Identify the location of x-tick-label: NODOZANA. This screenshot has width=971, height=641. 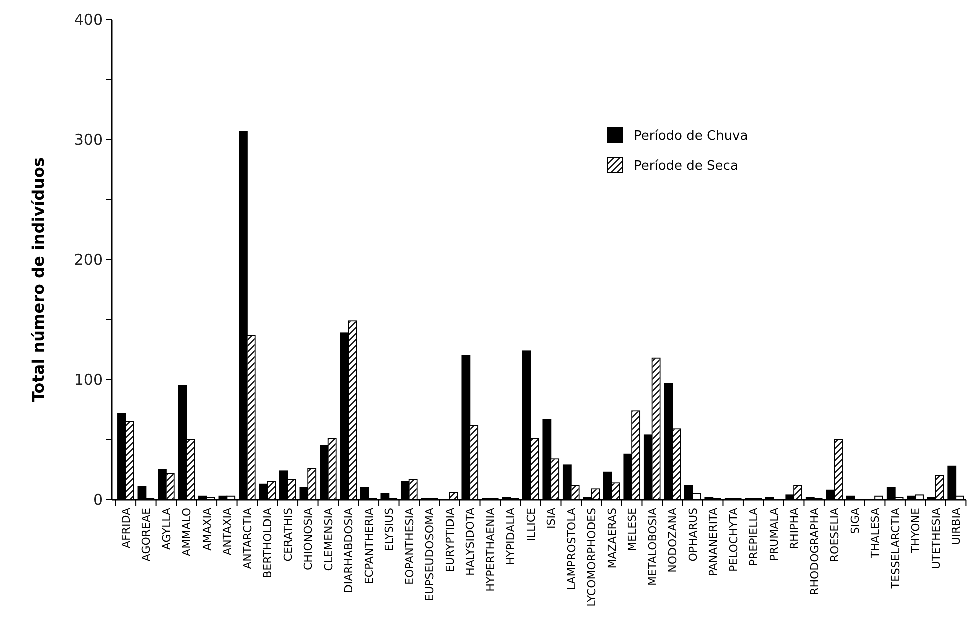
(673, 540).